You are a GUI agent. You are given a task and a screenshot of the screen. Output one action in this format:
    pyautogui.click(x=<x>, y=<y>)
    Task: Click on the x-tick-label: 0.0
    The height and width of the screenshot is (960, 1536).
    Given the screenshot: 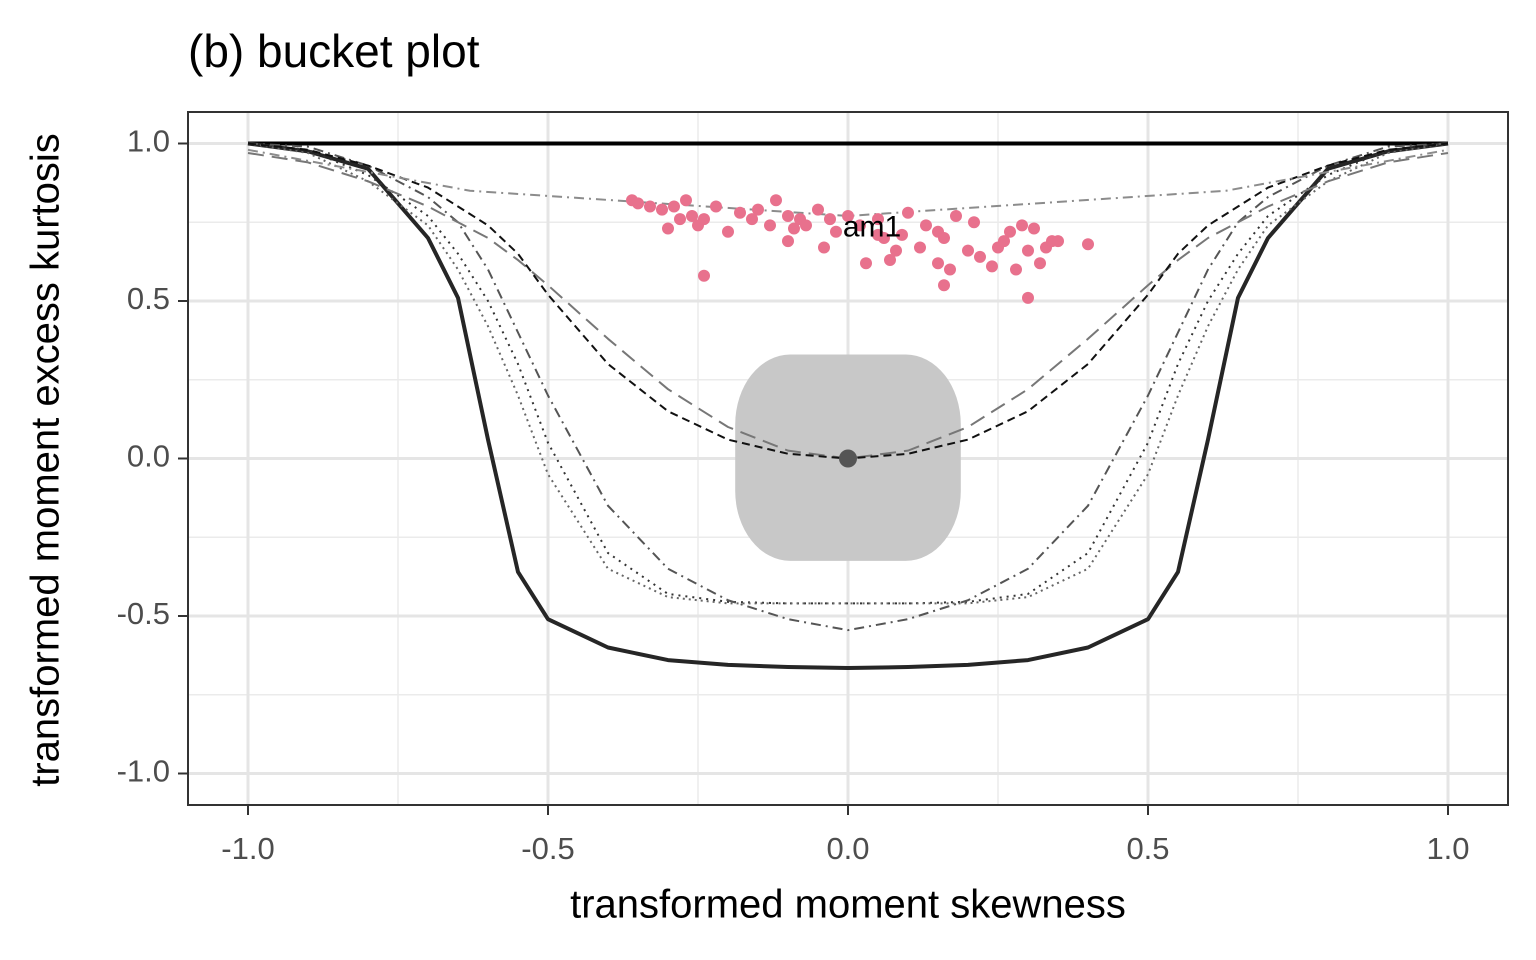 What is the action you would take?
    pyautogui.click(x=847, y=848)
    